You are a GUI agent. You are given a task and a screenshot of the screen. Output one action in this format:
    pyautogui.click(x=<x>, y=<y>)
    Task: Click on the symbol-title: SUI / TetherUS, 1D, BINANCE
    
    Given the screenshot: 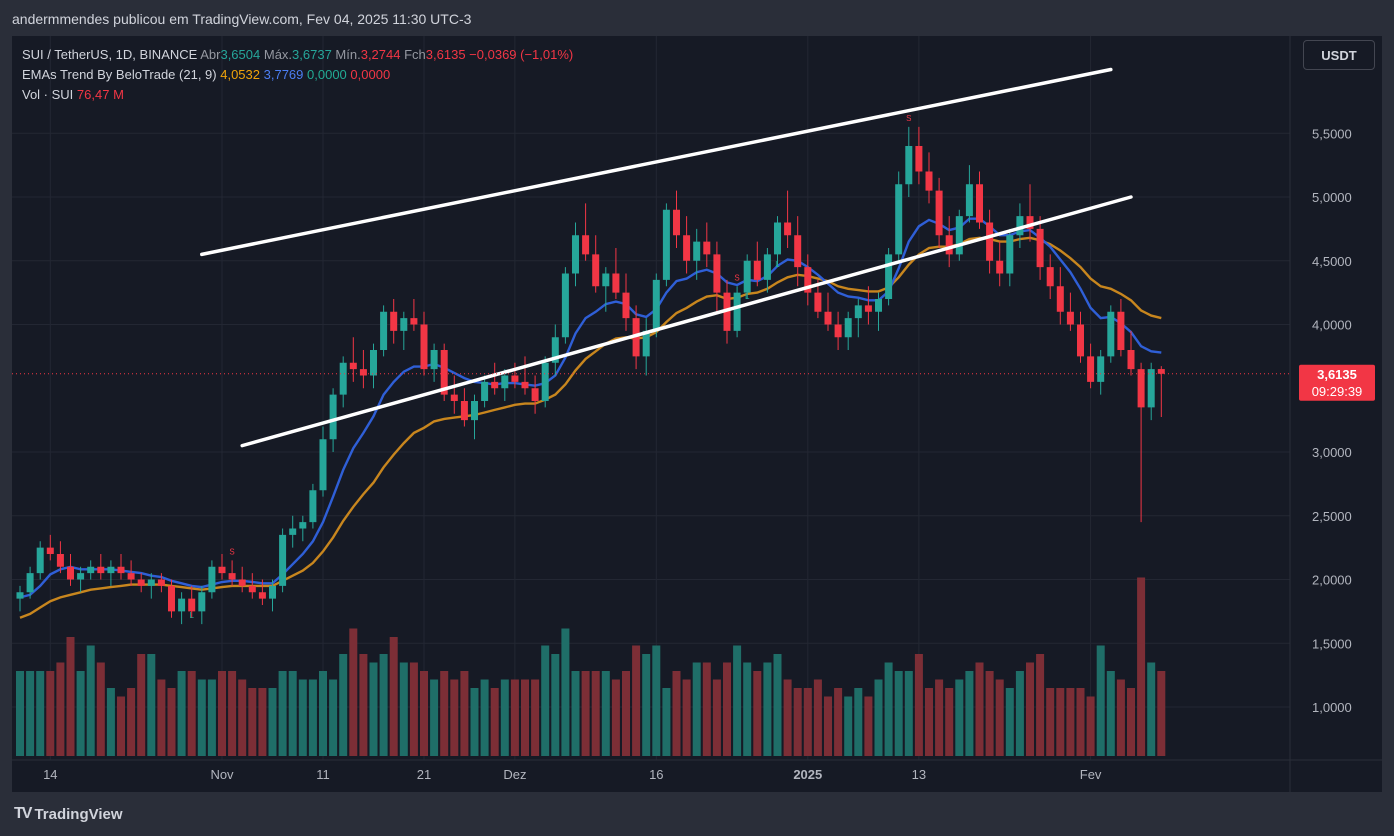 What is the action you would take?
    pyautogui.click(x=110, y=54)
    